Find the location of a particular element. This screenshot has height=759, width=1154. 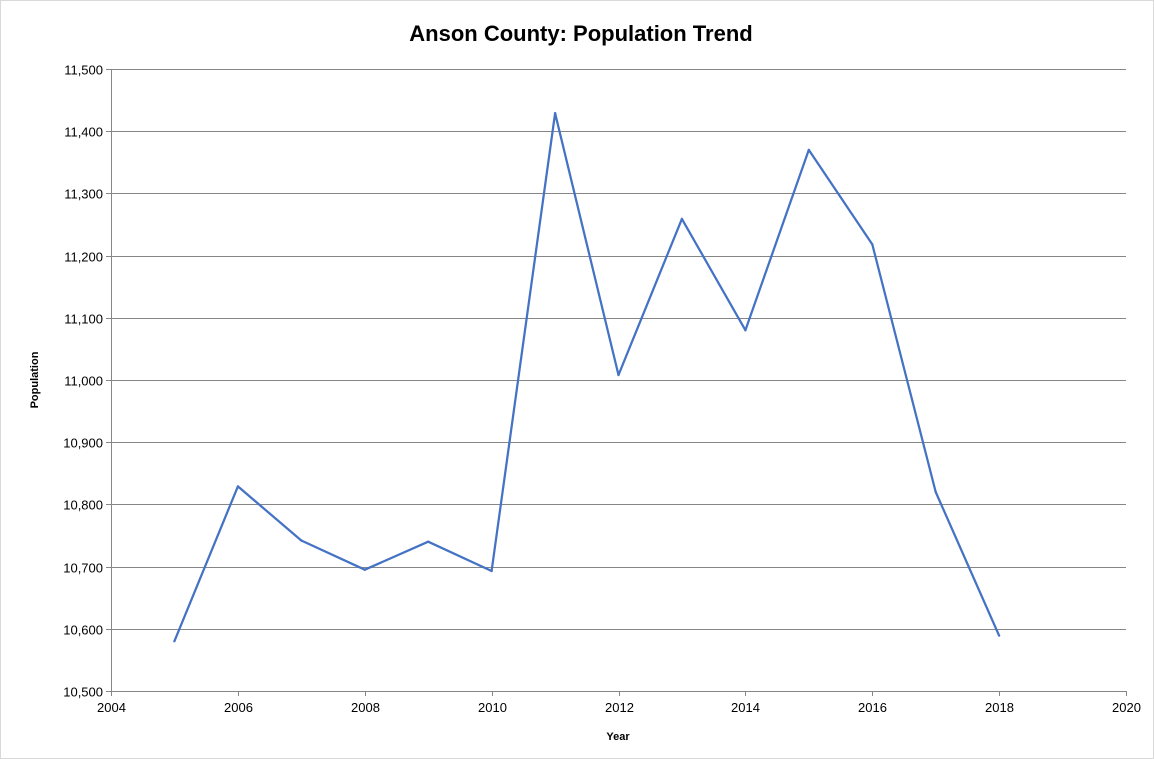

x-tick-label: 2020 is located at coordinates (1126, 707).